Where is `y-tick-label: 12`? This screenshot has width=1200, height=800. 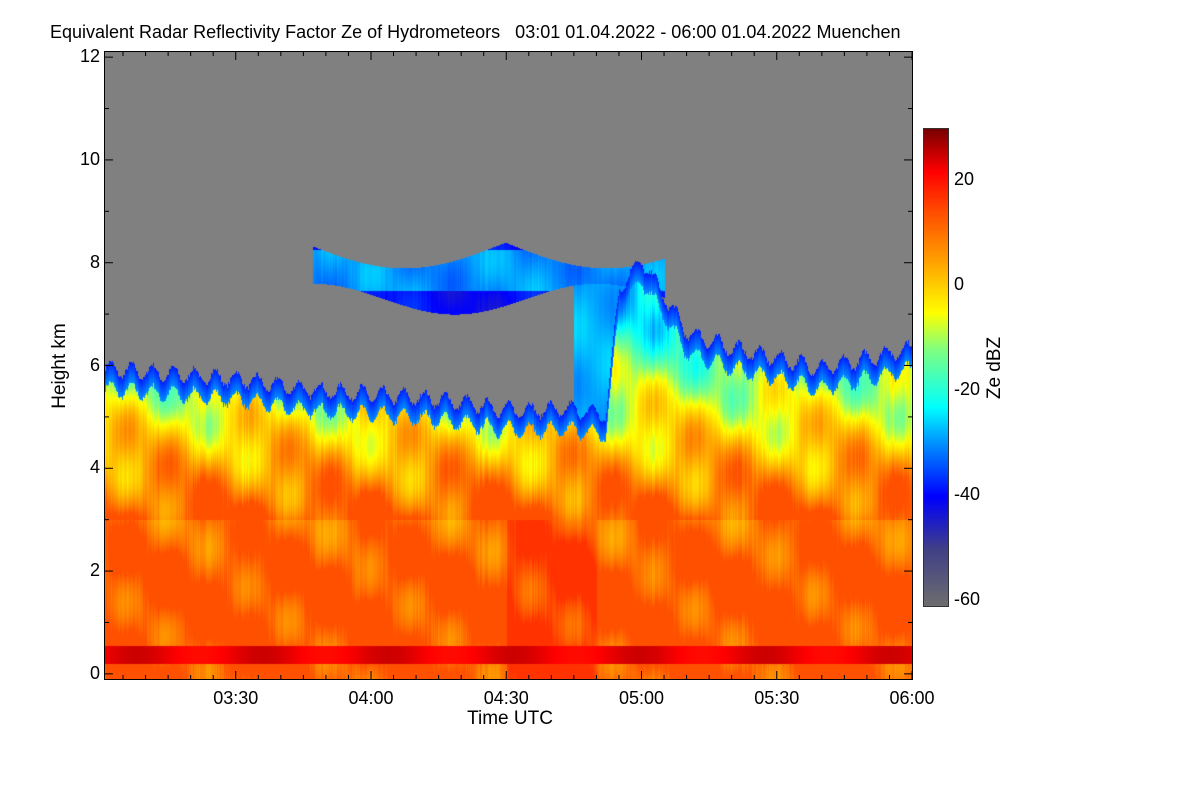 y-tick-label: 12 is located at coordinates (89, 56).